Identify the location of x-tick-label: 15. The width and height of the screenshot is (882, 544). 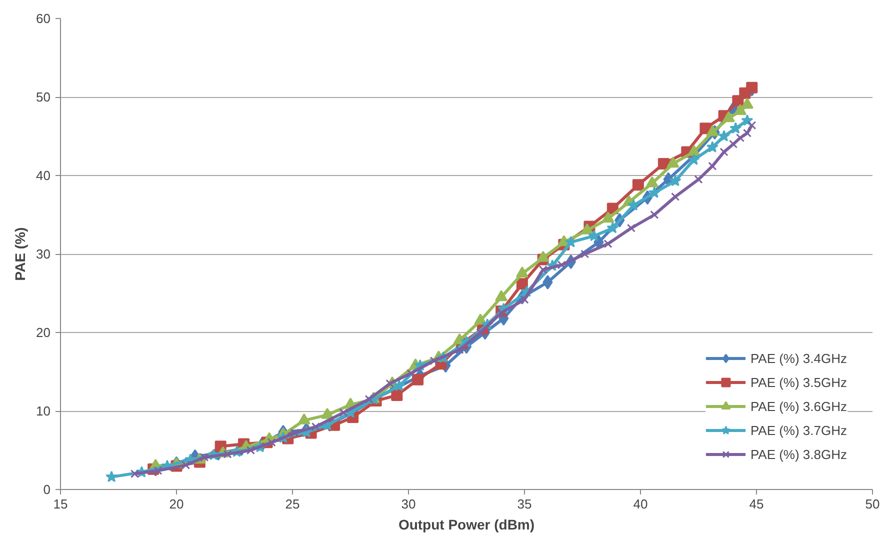
(60, 504).